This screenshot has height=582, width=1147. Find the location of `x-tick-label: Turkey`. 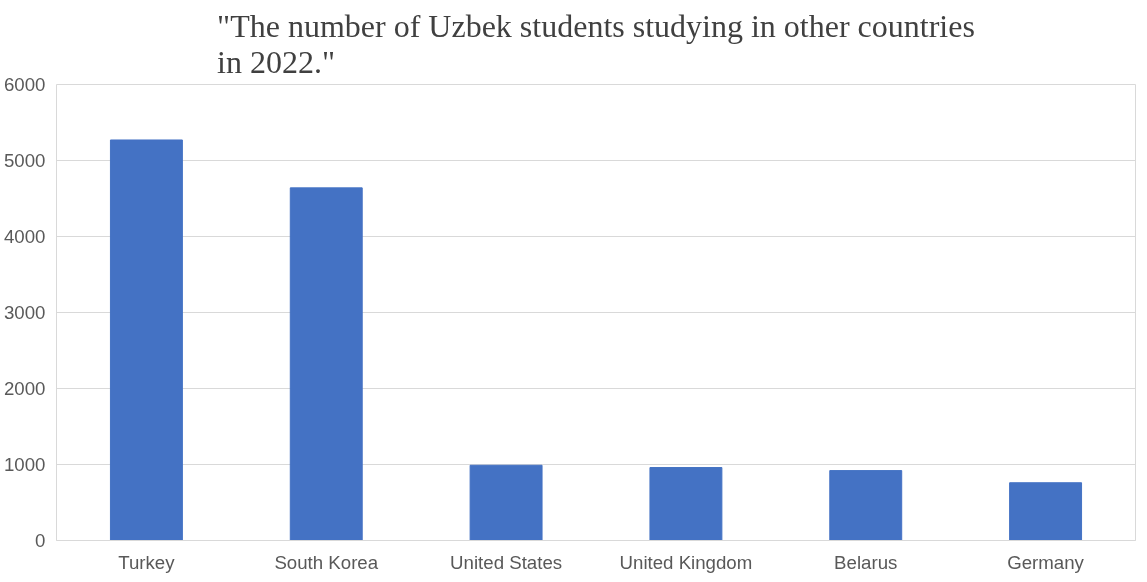

x-tick-label: Turkey is located at coordinates (147, 562).